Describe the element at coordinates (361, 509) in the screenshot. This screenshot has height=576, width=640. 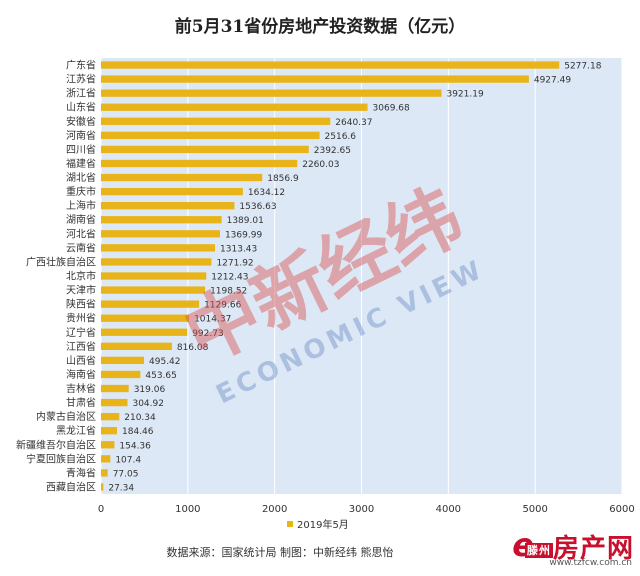
I see `x-tick-label: 3000` at that location.